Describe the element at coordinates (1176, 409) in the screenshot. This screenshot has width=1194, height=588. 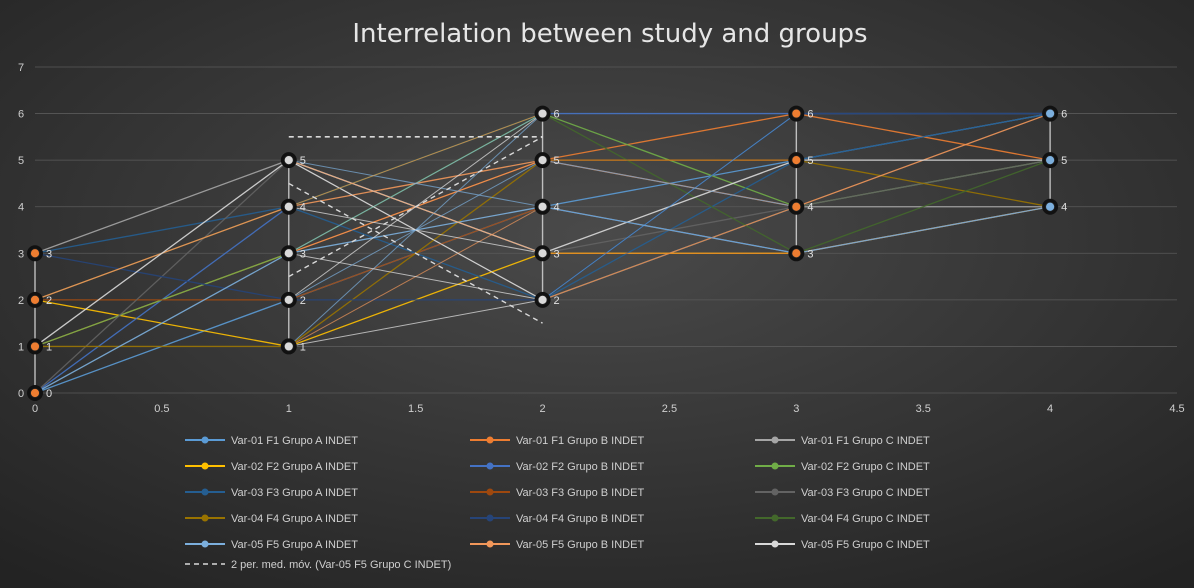
I see `x-tick-label: 4.5` at that location.